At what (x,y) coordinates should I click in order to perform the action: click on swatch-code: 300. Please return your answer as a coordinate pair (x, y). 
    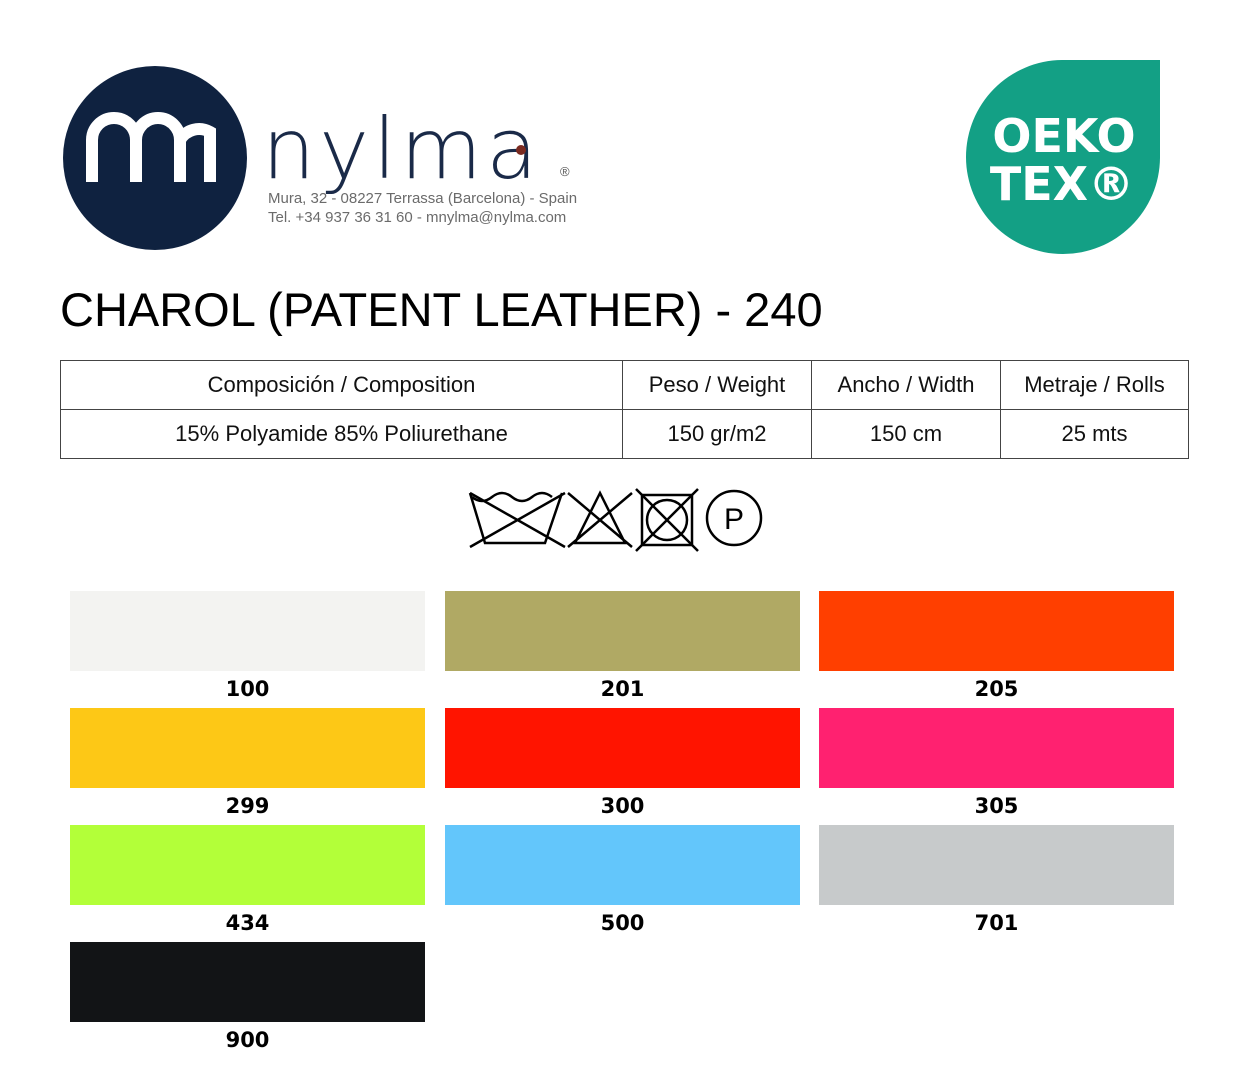
    Looking at the image, I should click on (622, 806).